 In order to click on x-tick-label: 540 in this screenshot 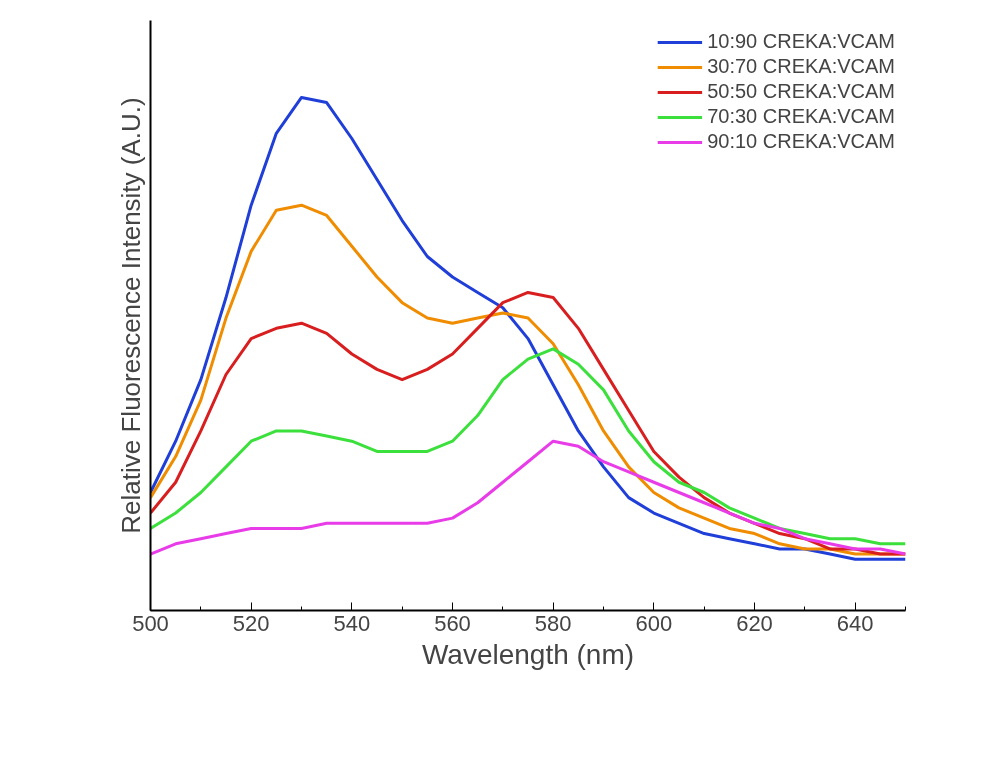, I will do `click(352, 623)`.